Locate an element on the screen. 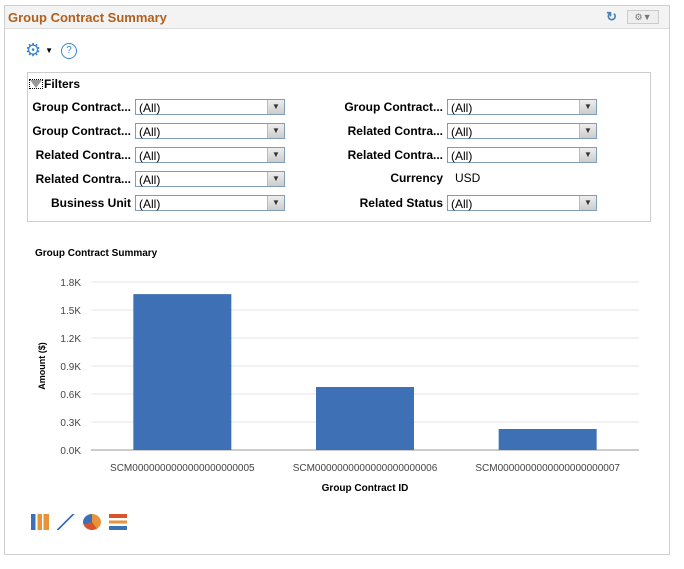  x-tick-label: SCM0000000000000000000007 is located at coordinates (547, 468).